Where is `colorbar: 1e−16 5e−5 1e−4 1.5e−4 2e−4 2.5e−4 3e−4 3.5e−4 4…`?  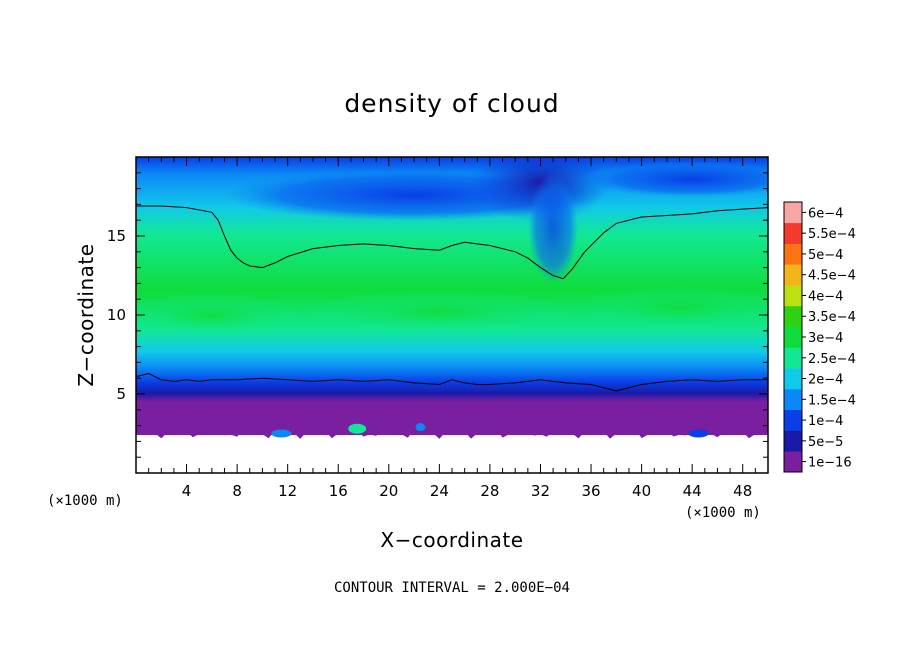
colorbar: 1e−16 5e−5 1e−4 1.5e−4 2e−4 2.5e−4 3e−4 3.5e−4 4… is located at coordinates (819, 337).